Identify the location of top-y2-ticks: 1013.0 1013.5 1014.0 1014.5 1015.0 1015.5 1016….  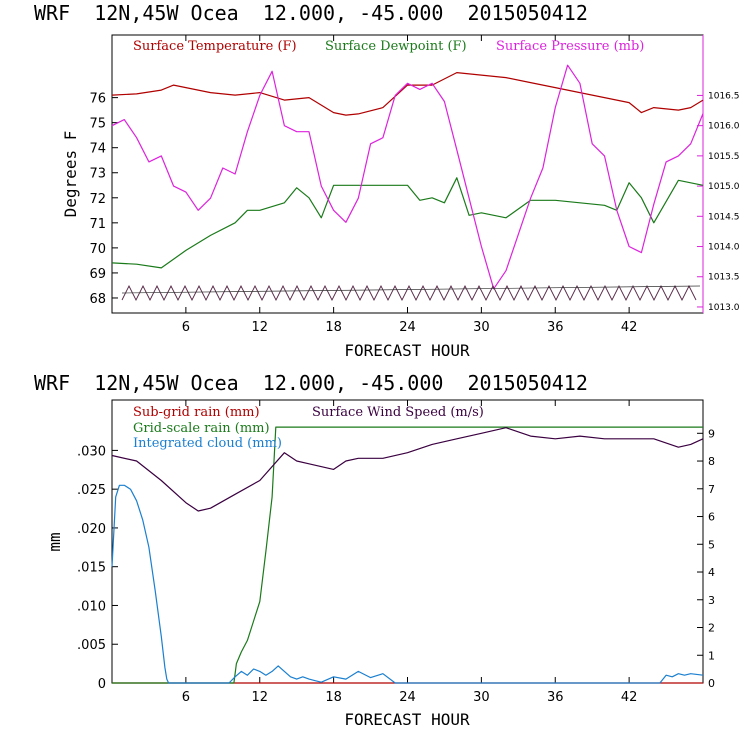
(718, 202).